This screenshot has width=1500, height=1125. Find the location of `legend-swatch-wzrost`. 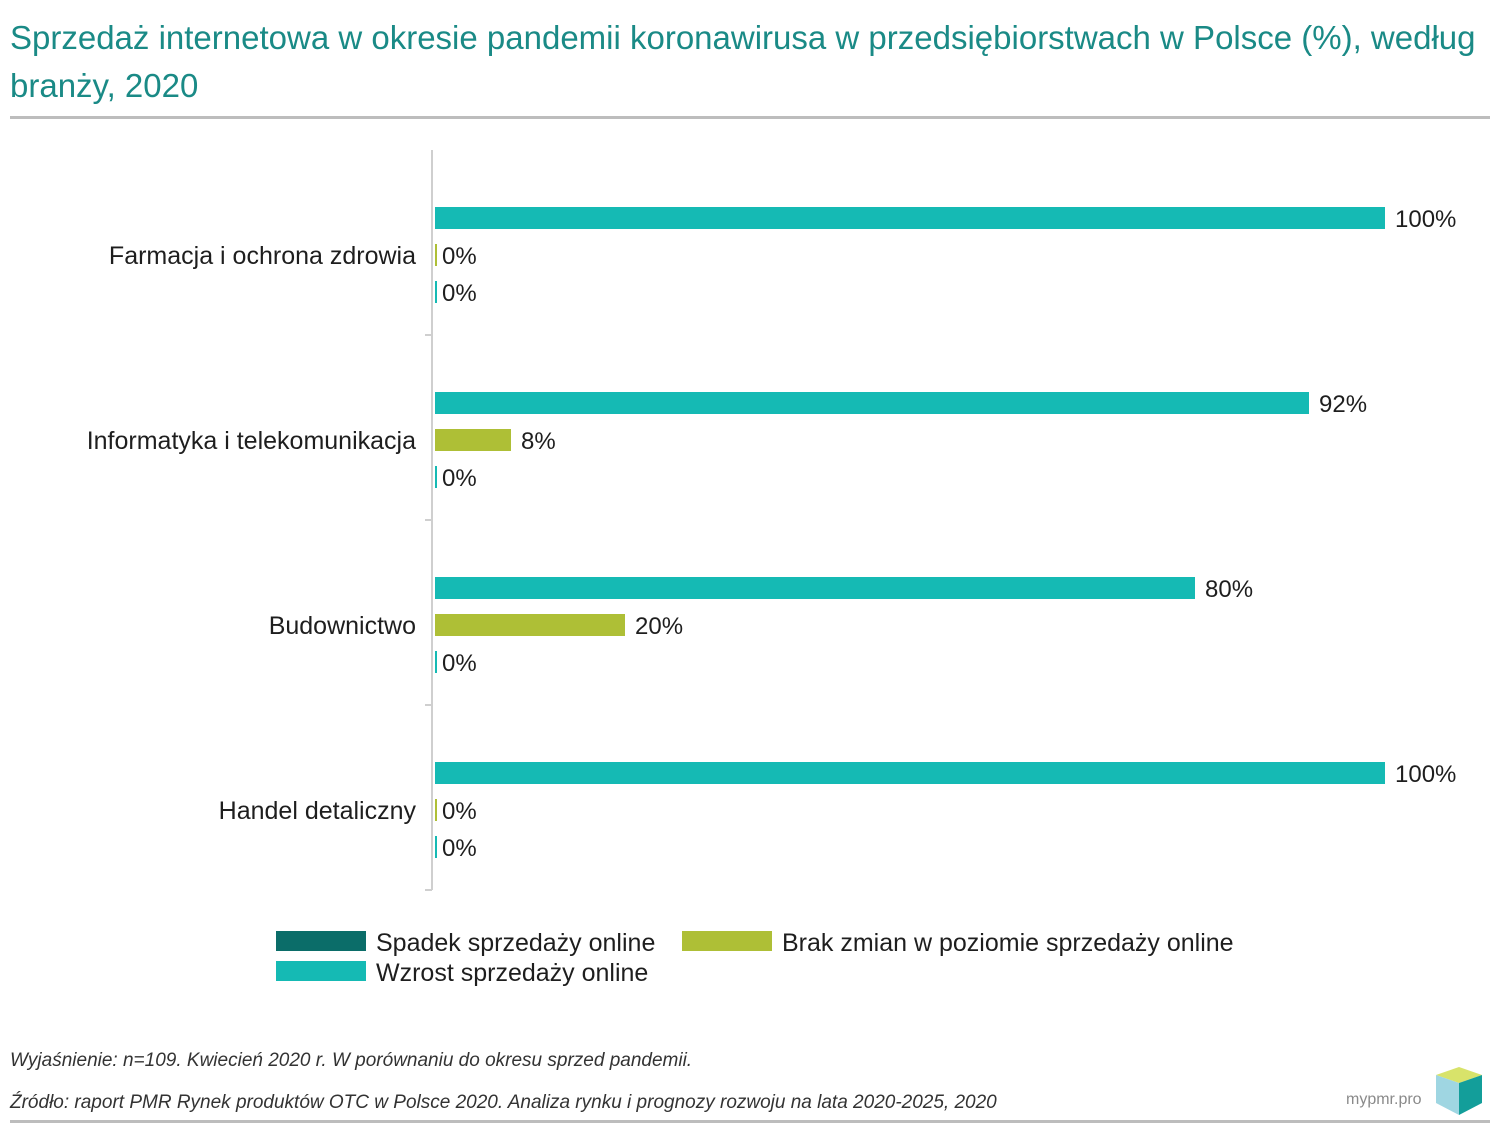

legend-swatch-wzrost is located at coordinates (321, 971).